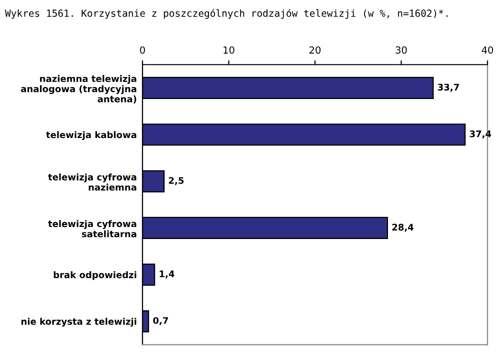 The image size is (500, 359). What do you see at coordinates (315, 50) in the screenshot?
I see `x-tick-label: 20` at bounding box center [315, 50].